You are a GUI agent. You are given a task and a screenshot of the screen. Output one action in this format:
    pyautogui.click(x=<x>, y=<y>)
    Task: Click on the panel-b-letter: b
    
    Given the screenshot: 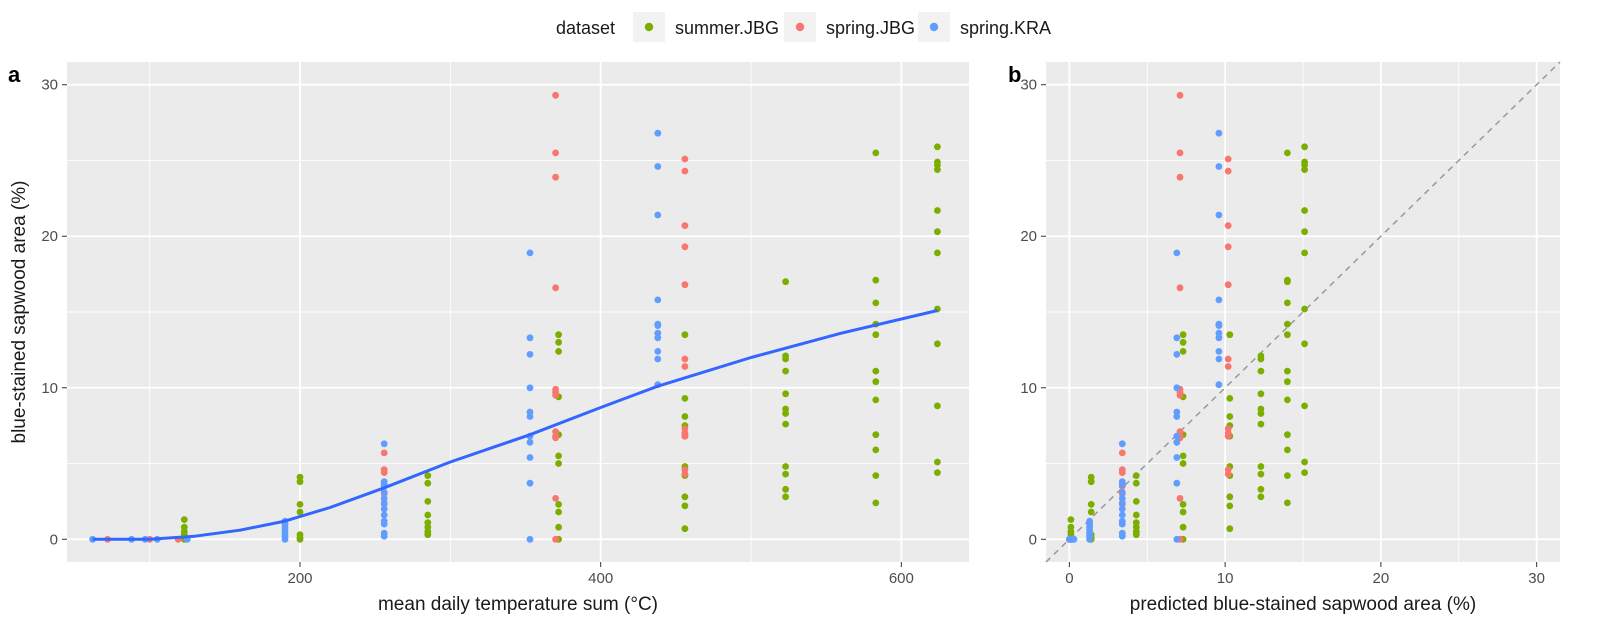 What is the action you would take?
    pyautogui.click(x=1014, y=74)
    